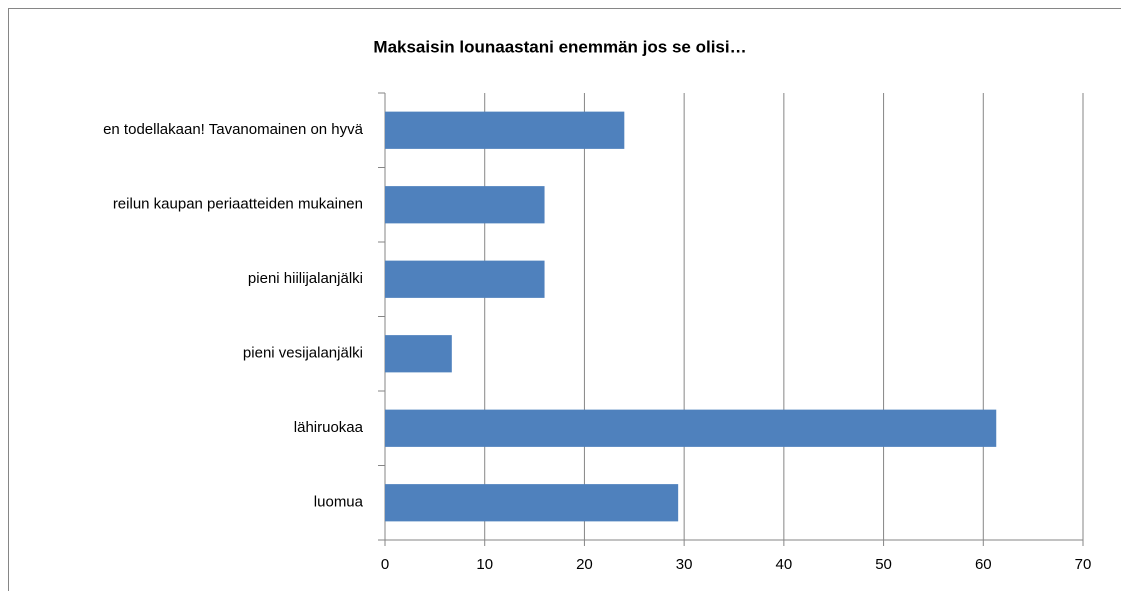 Image resolution: width=1121 pixels, height=591 pixels. I want to click on y-tick-label: reilun kaupan periaatteiden mukainen, so click(238, 204).